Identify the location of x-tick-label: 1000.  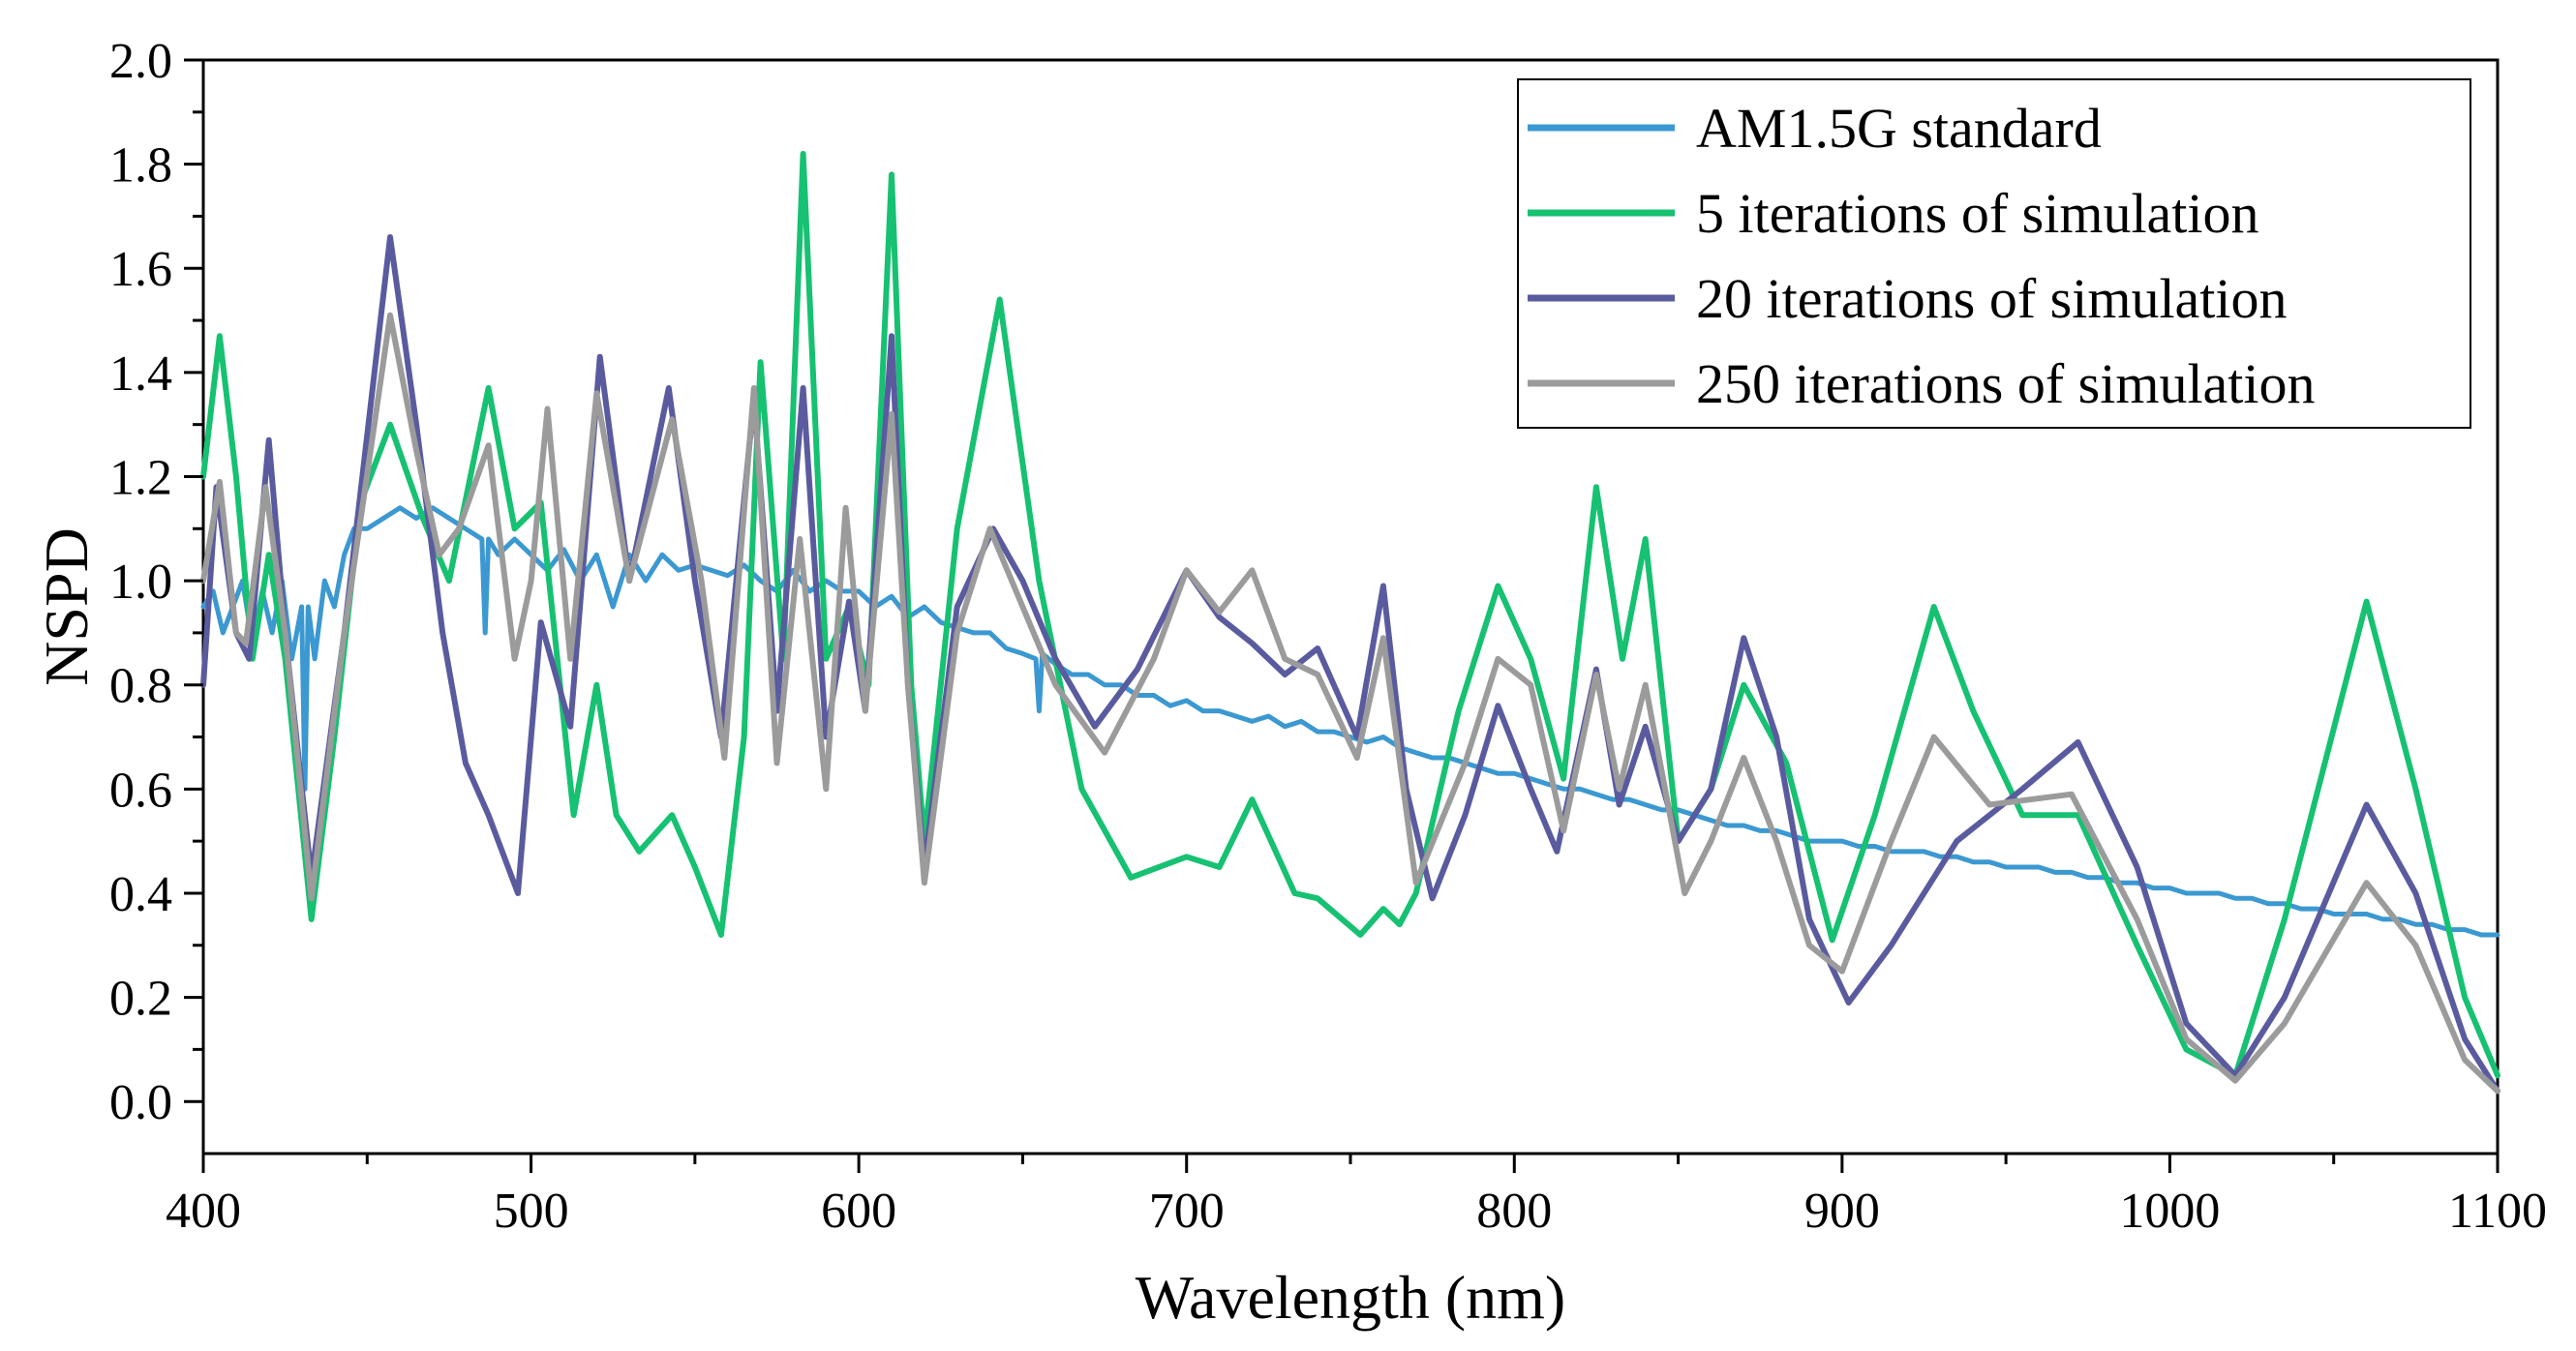
(2169, 1211).